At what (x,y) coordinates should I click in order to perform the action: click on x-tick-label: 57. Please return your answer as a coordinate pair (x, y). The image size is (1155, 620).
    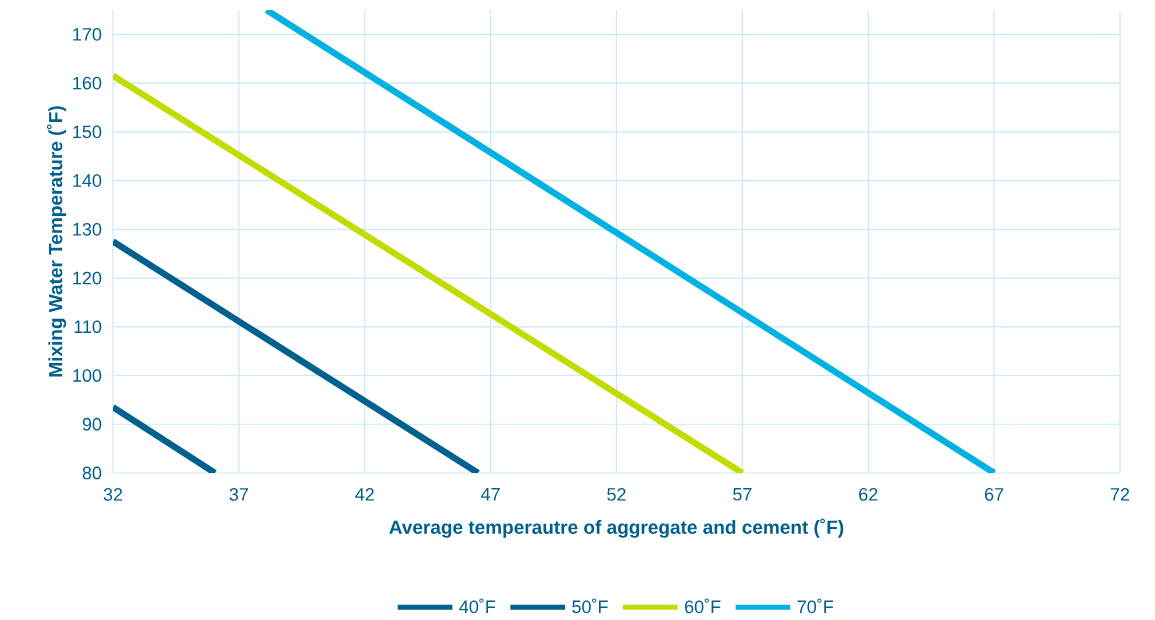
    Looking at the image, I should click on (742, 494).